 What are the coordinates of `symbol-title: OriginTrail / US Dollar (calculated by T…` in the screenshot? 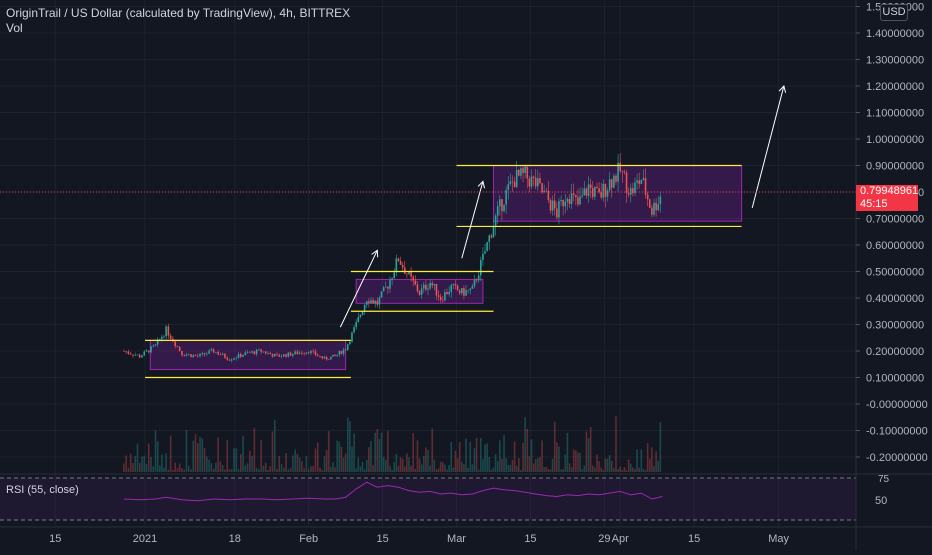 It's located at (178, 13).